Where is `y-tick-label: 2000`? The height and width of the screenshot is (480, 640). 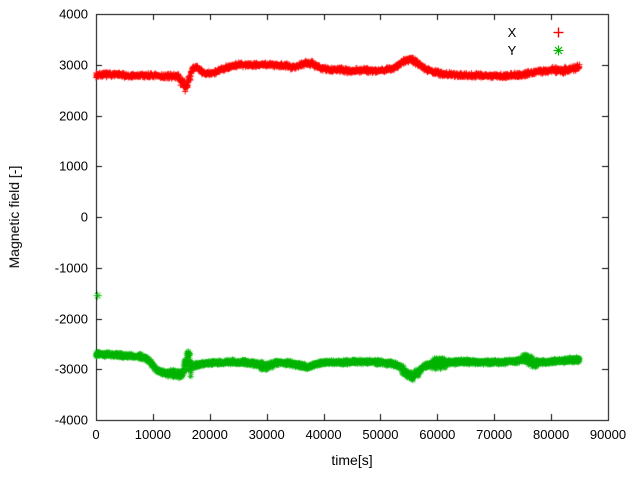
y-tick-label: 2000 is located at coordinates (73, 115).